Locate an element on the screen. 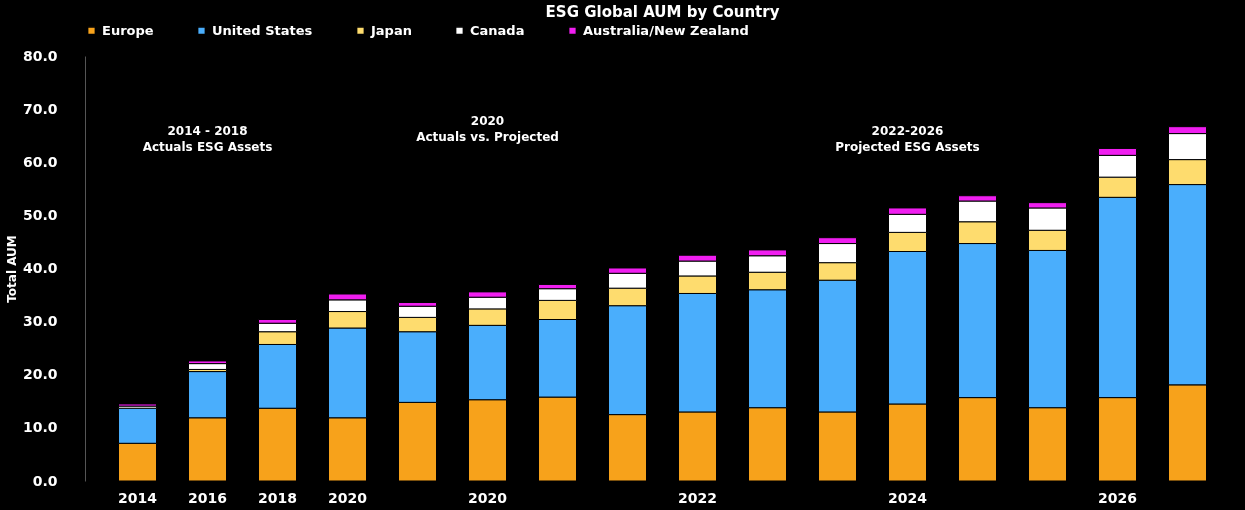 This screenshot has width=1245, height=510. y-tick-label: 40.0 is located at coordinates (40, 268).